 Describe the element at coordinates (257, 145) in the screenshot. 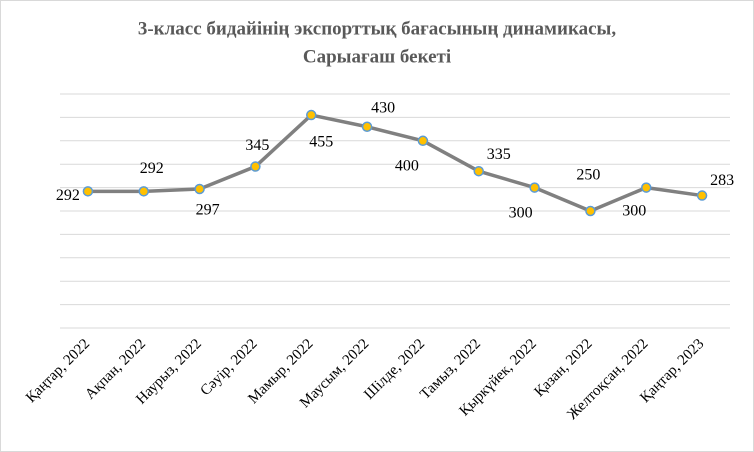

I see `data-label: 345` at that location.